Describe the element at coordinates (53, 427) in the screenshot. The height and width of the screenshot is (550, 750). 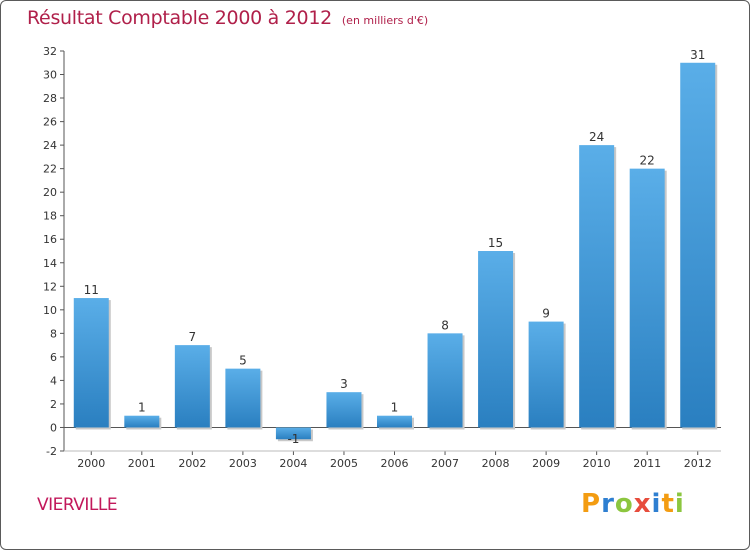
I see `y-tick-label: 0` at that location.